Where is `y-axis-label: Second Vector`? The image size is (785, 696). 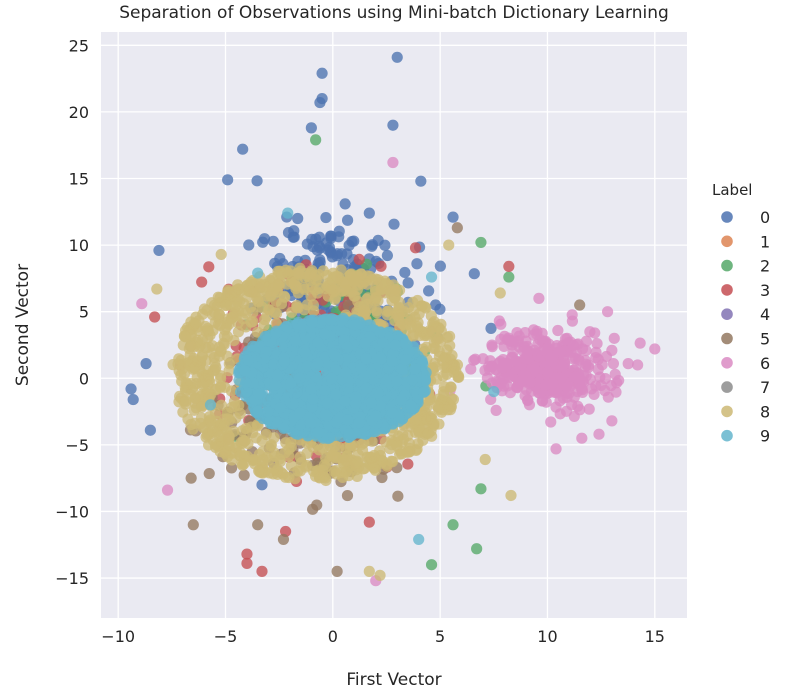
y-axis-label: Second Vector is located at coordinates (23, 325).